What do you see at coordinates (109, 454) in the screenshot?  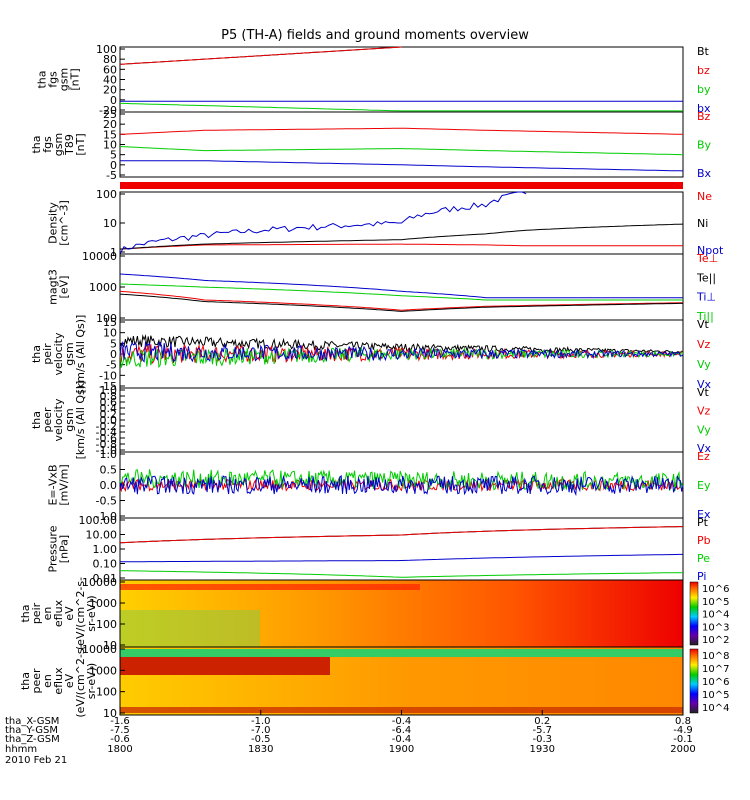 I see `y-tick-label: 1.0` at bounding box center [109, 454].